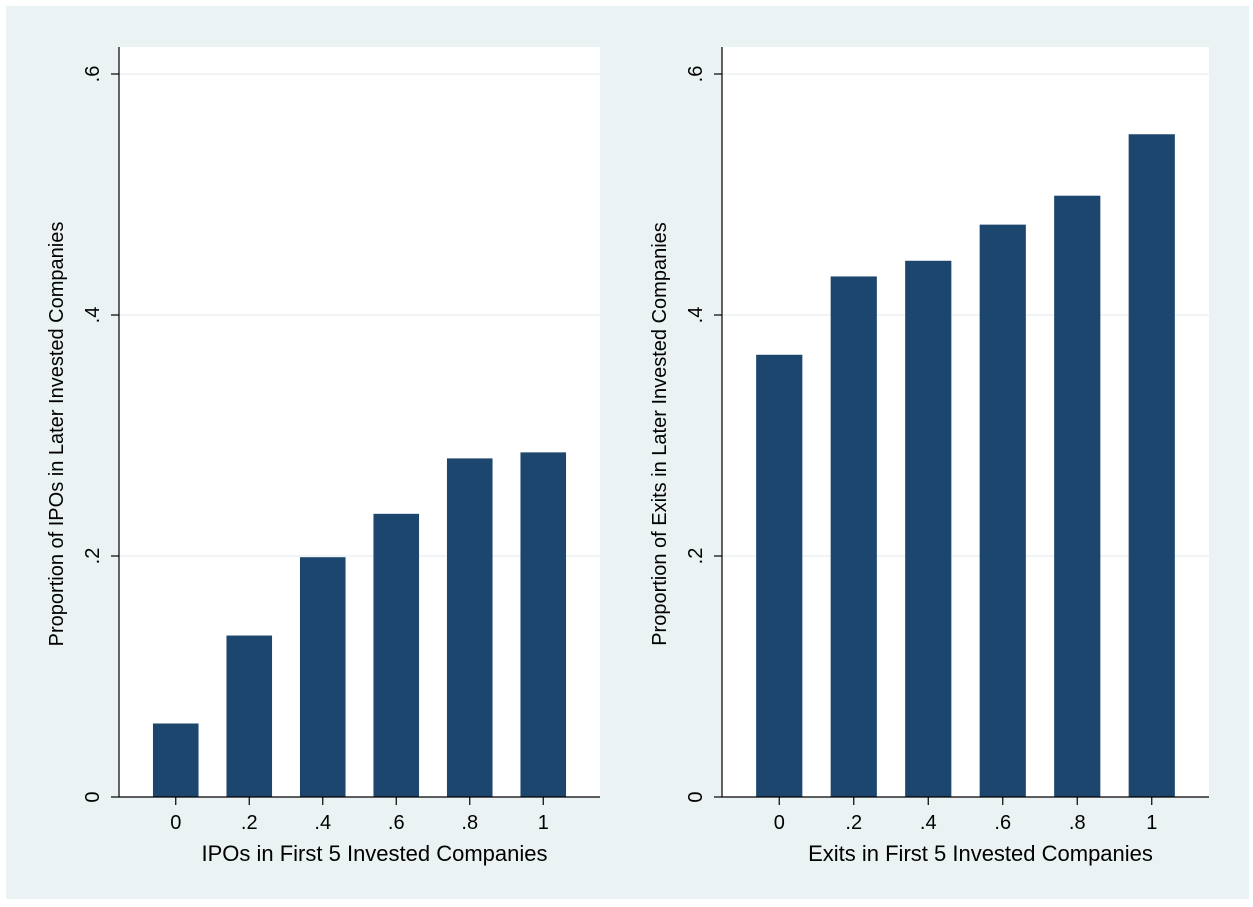  What do you see at coordinates (359, 624) in the screenshot?
I see `bars` at bounding box center [359, 624].